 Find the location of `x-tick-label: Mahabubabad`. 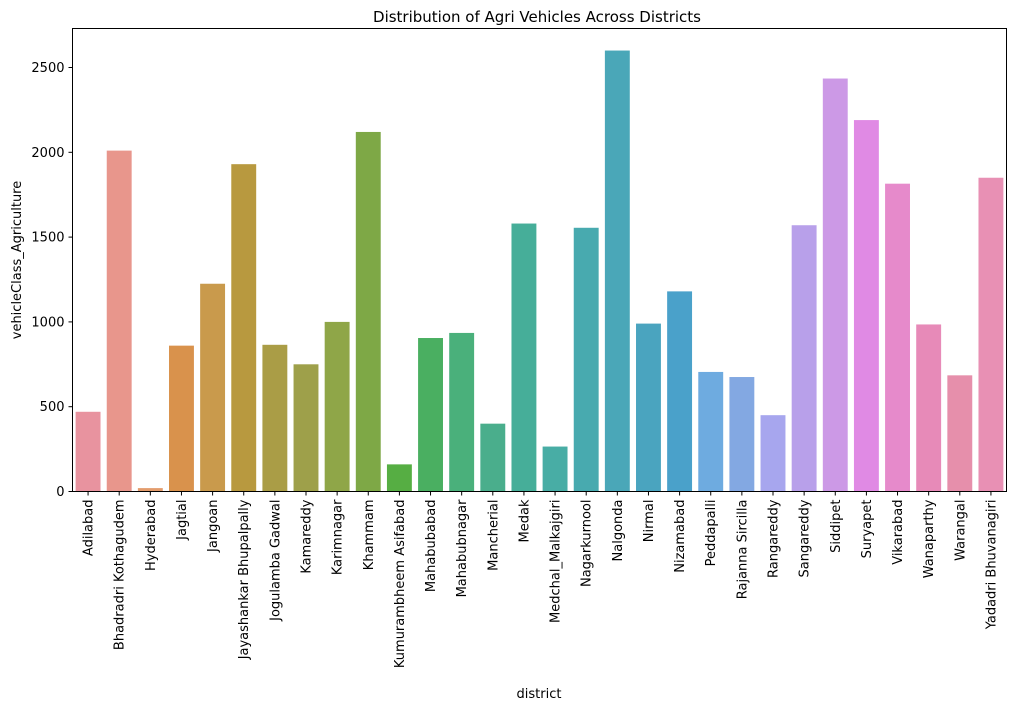

x-tick-label: Mahabubabad is located at coordinates (431, 546).